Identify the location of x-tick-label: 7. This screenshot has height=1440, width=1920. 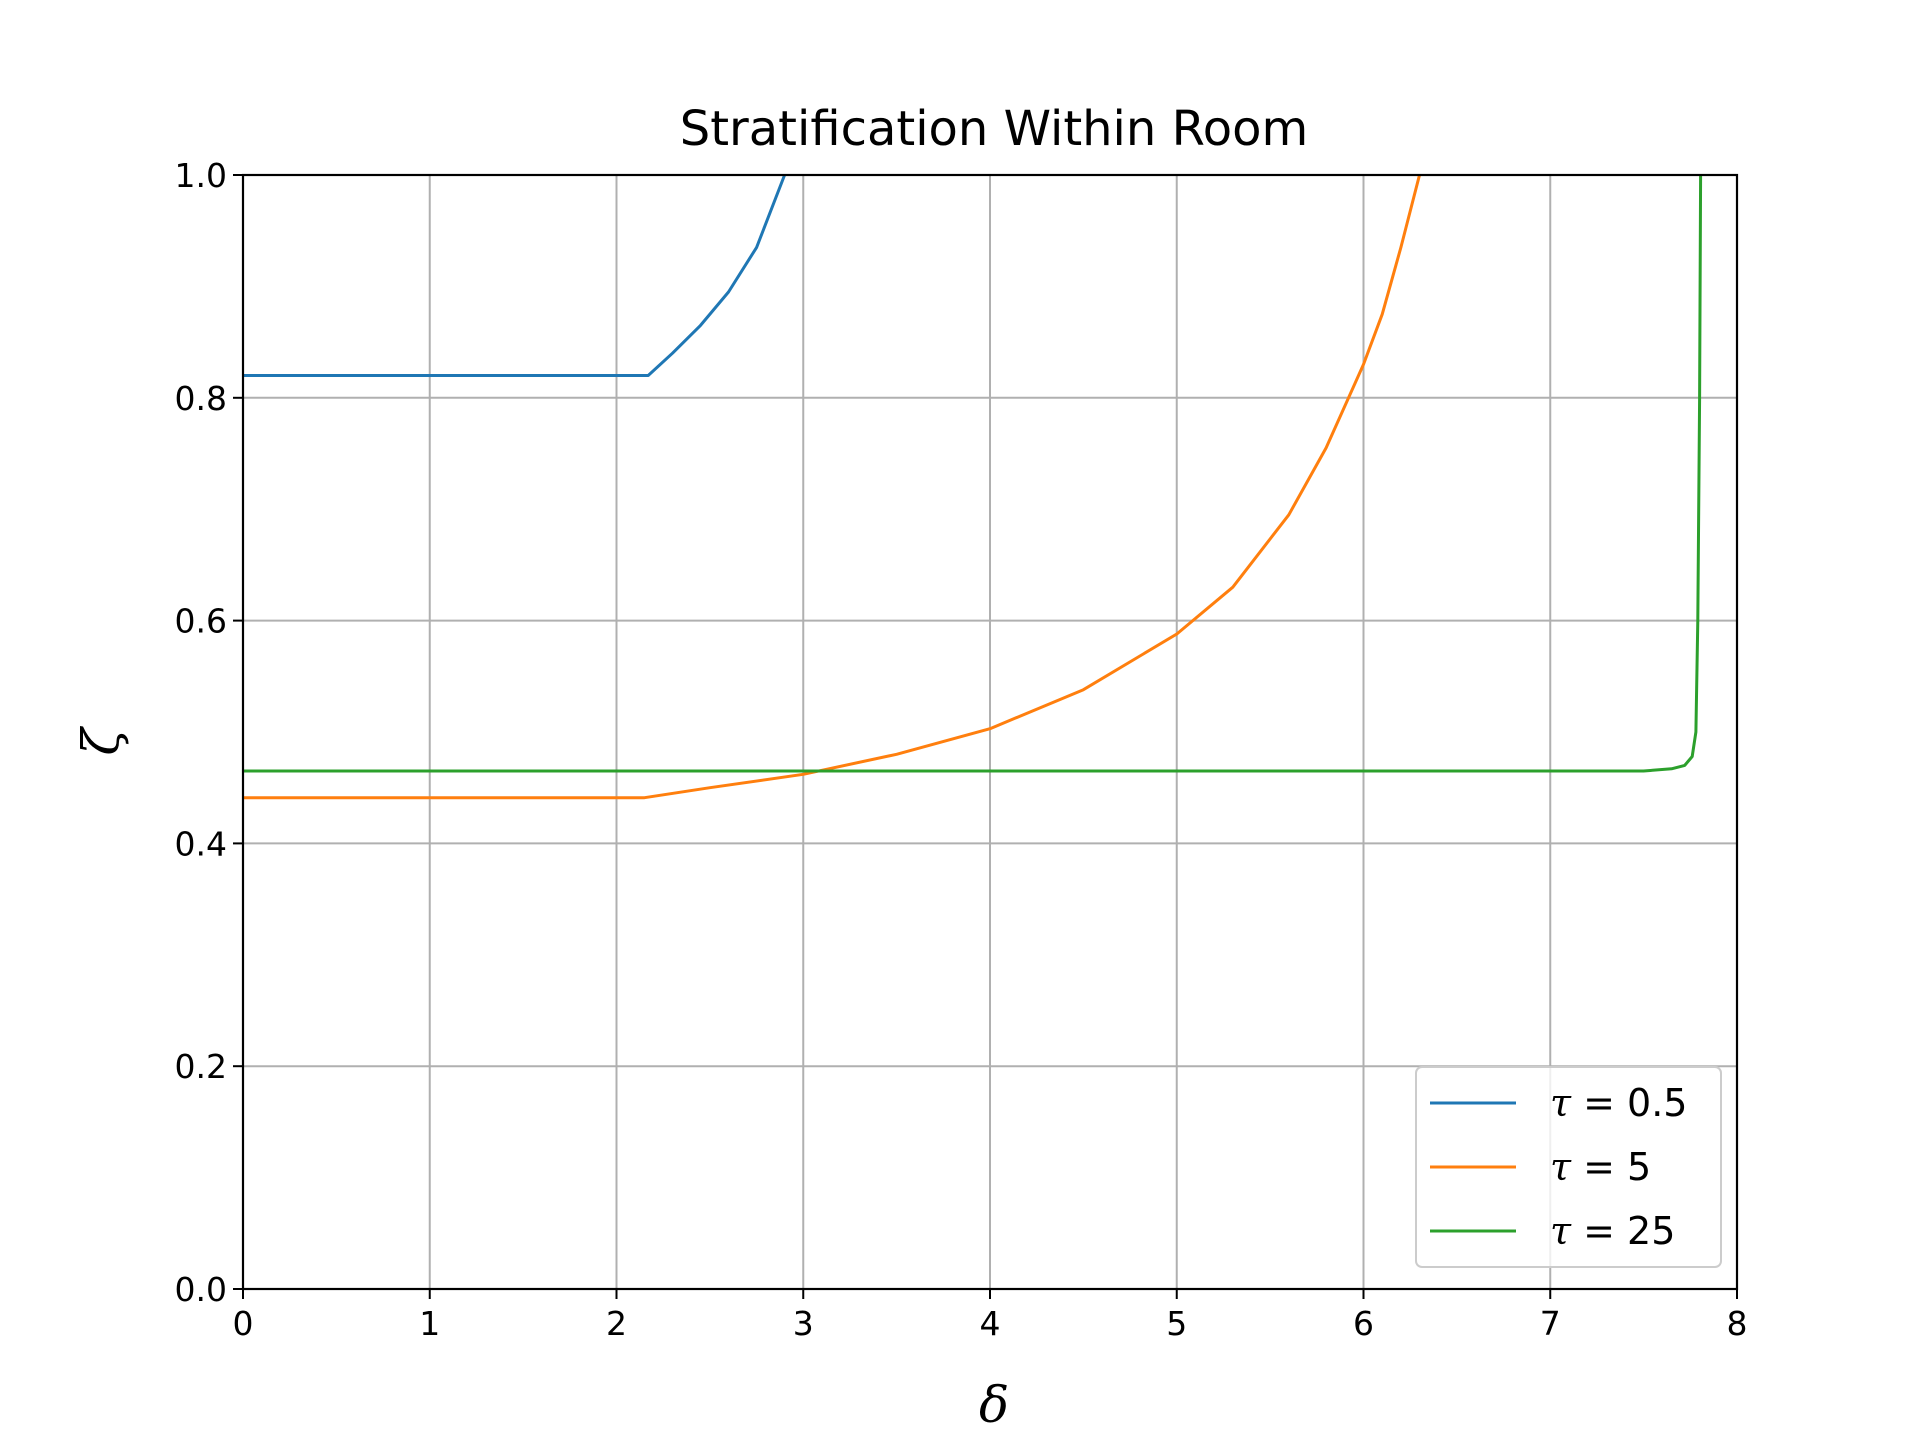
(1550, 1323).